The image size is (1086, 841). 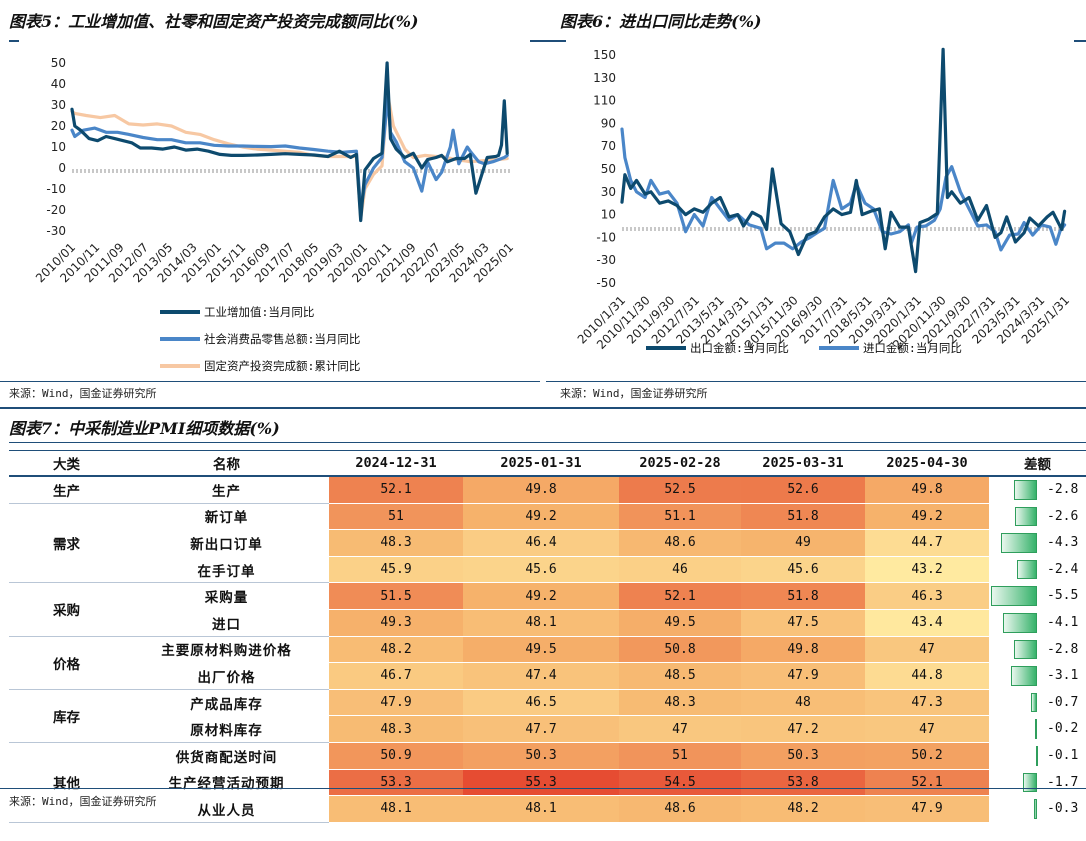 I want to click on y-tick-label: -10, so click(x=606, y=237).